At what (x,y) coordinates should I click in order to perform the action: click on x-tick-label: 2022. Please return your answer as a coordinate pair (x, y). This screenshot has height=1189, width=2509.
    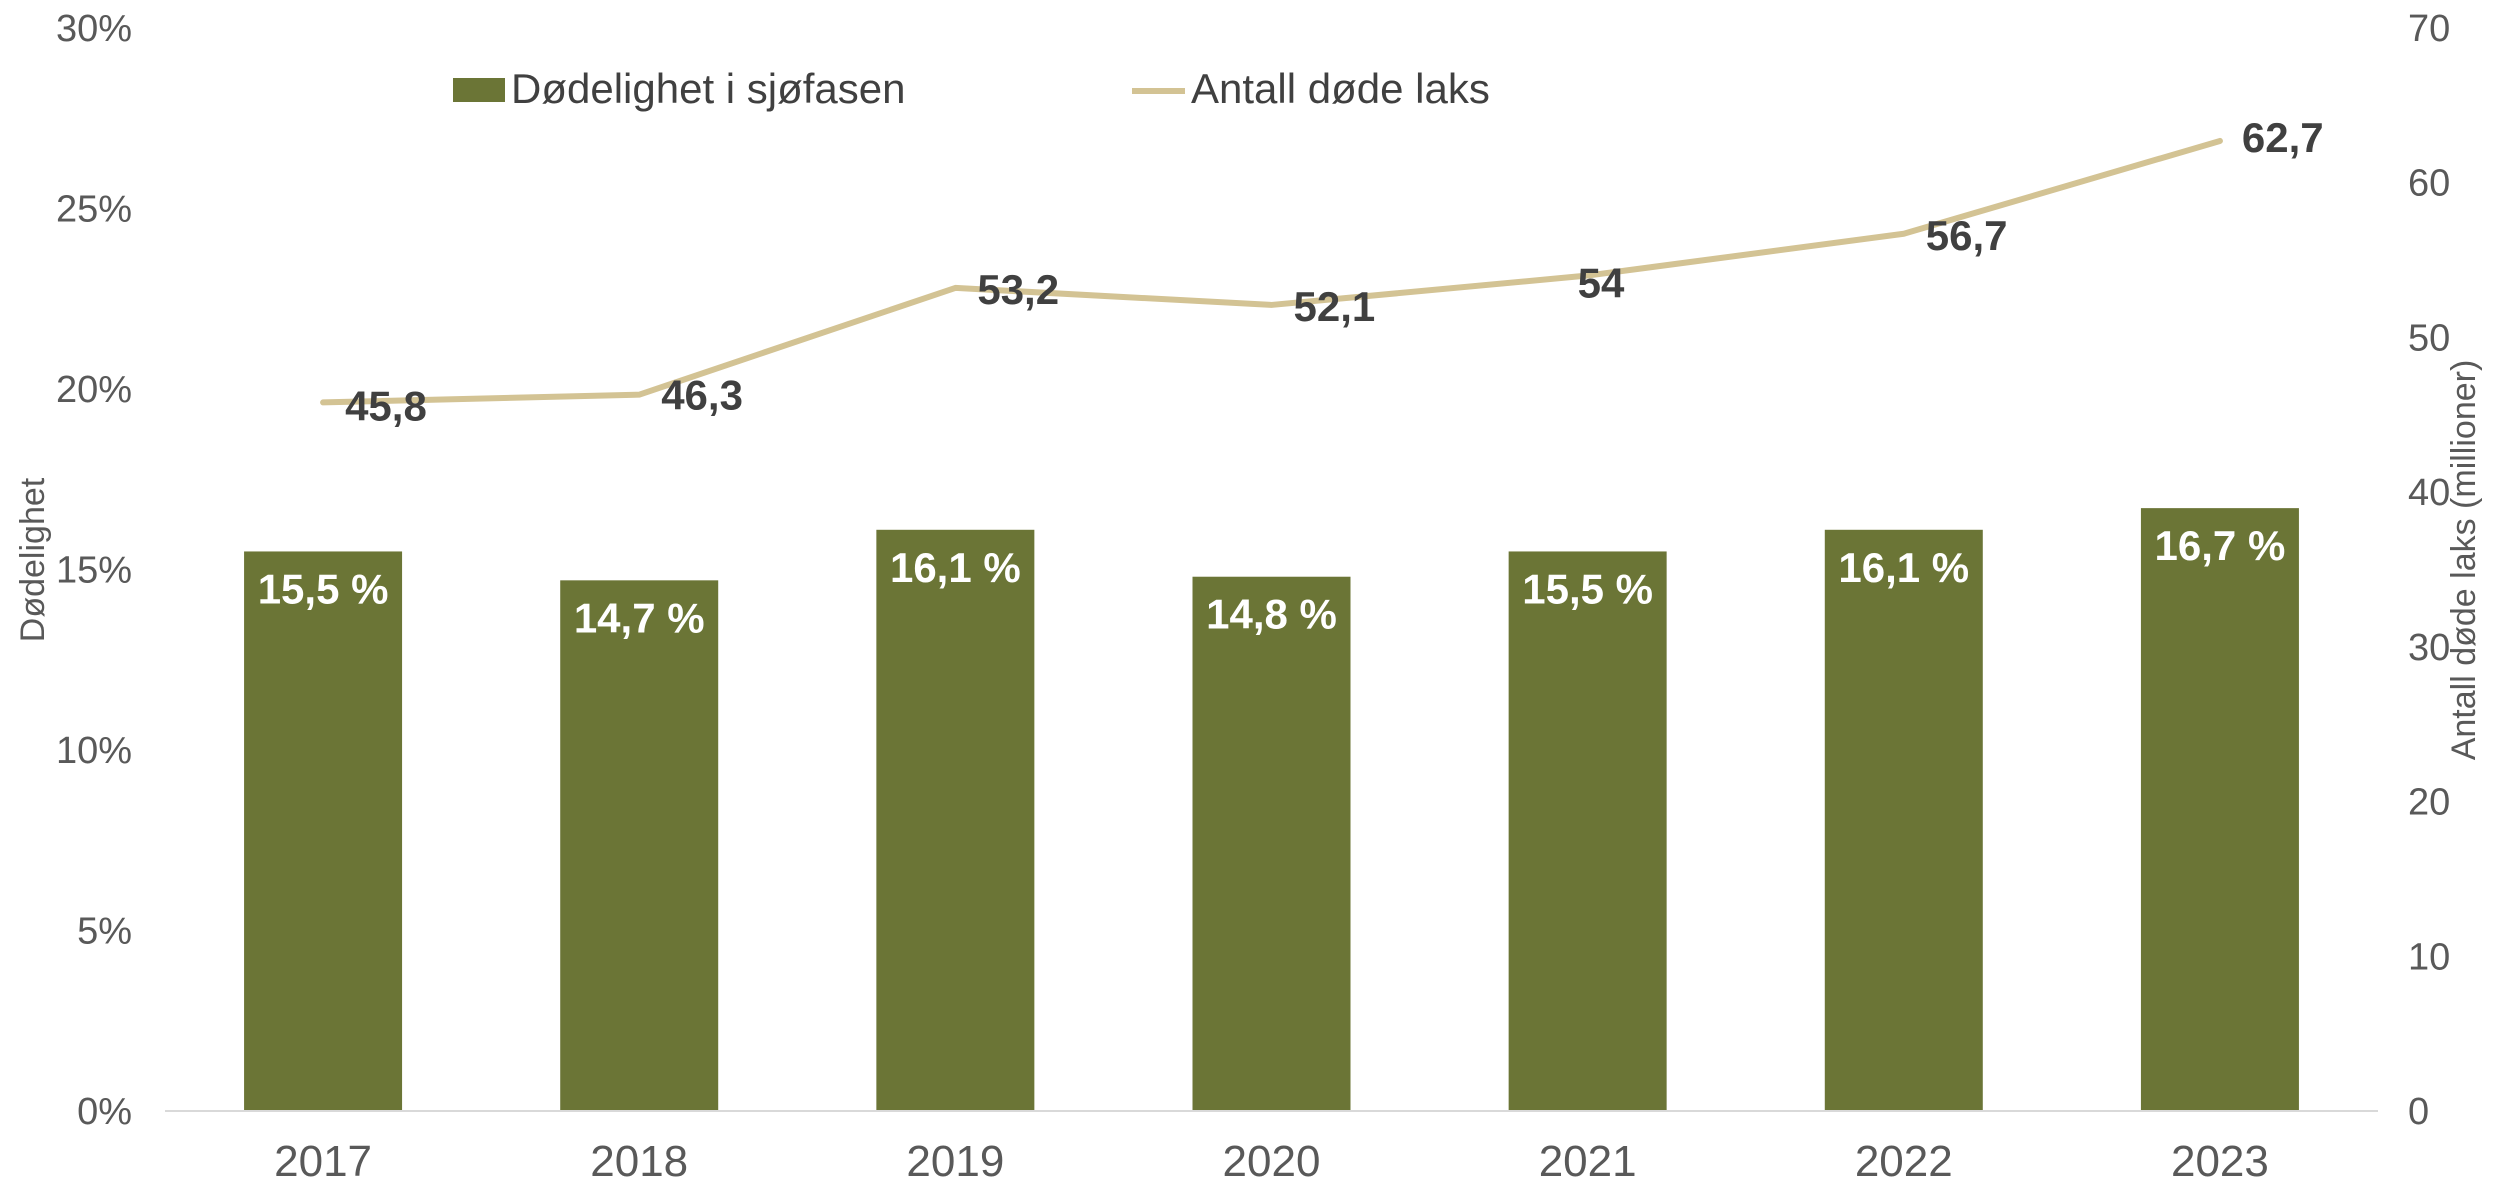
    Looking at the image, I should click on (1904, 1161).